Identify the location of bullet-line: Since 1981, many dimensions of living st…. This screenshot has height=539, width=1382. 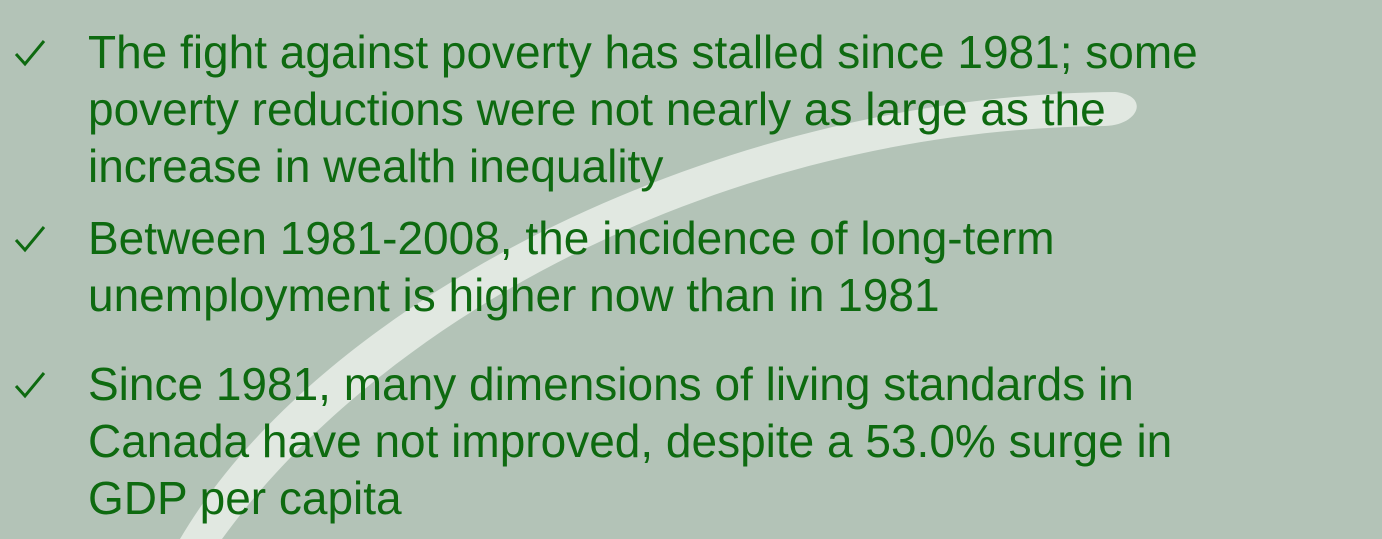
(611, 384).